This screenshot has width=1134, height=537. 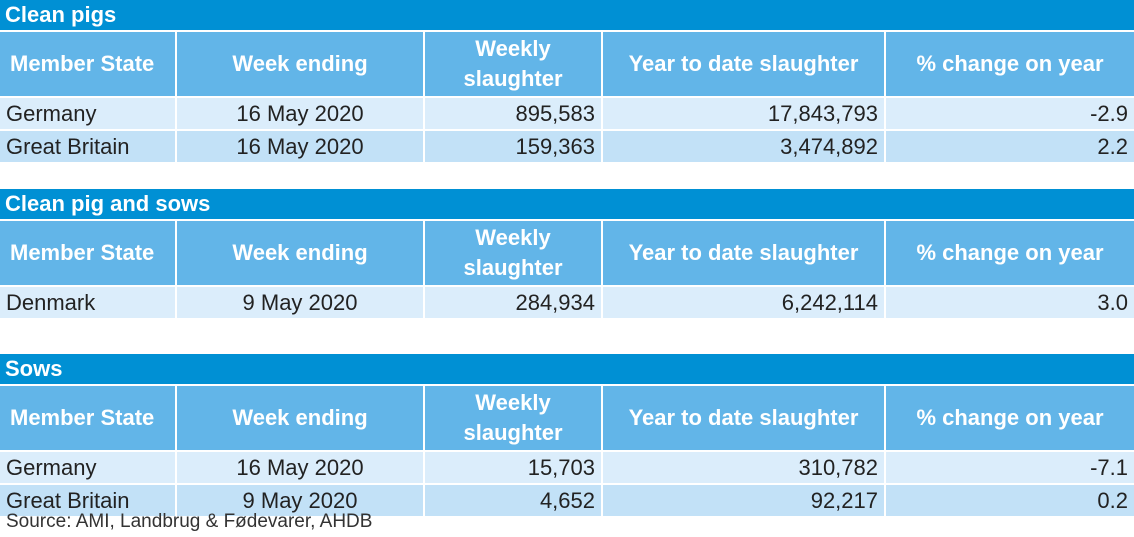 I want to click on cell-pct-change: -7.1, so click(x=1009, y=467).